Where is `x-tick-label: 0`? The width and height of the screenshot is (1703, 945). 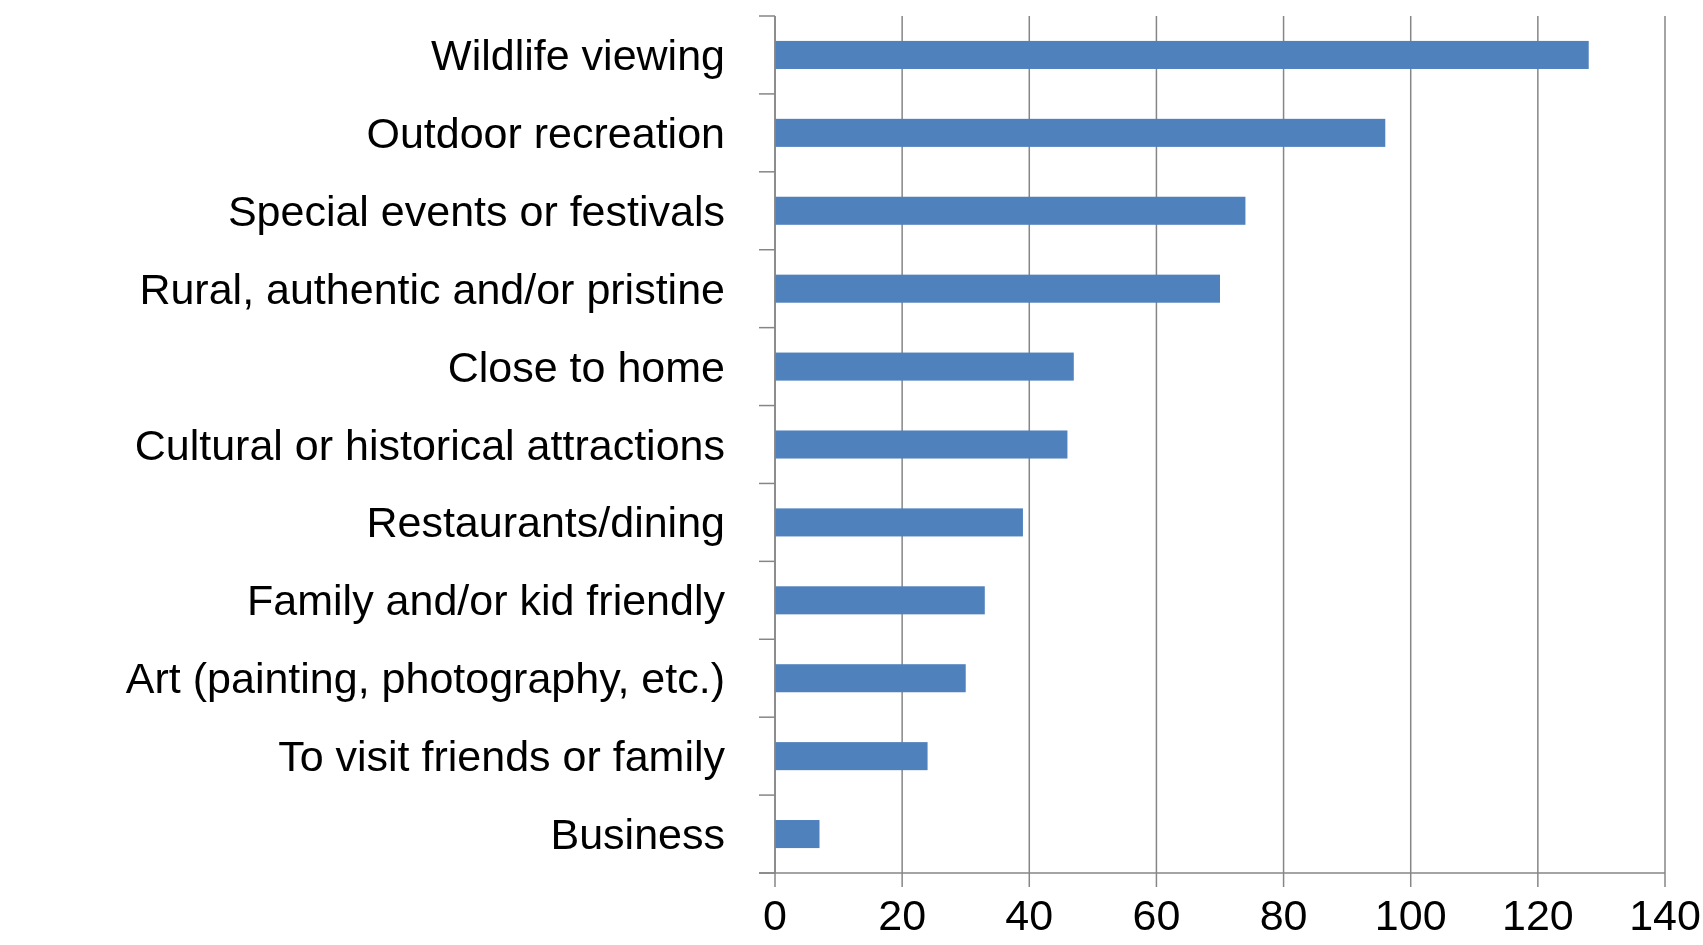
x-tick-label: 0 is located at coordinates (775, 915).